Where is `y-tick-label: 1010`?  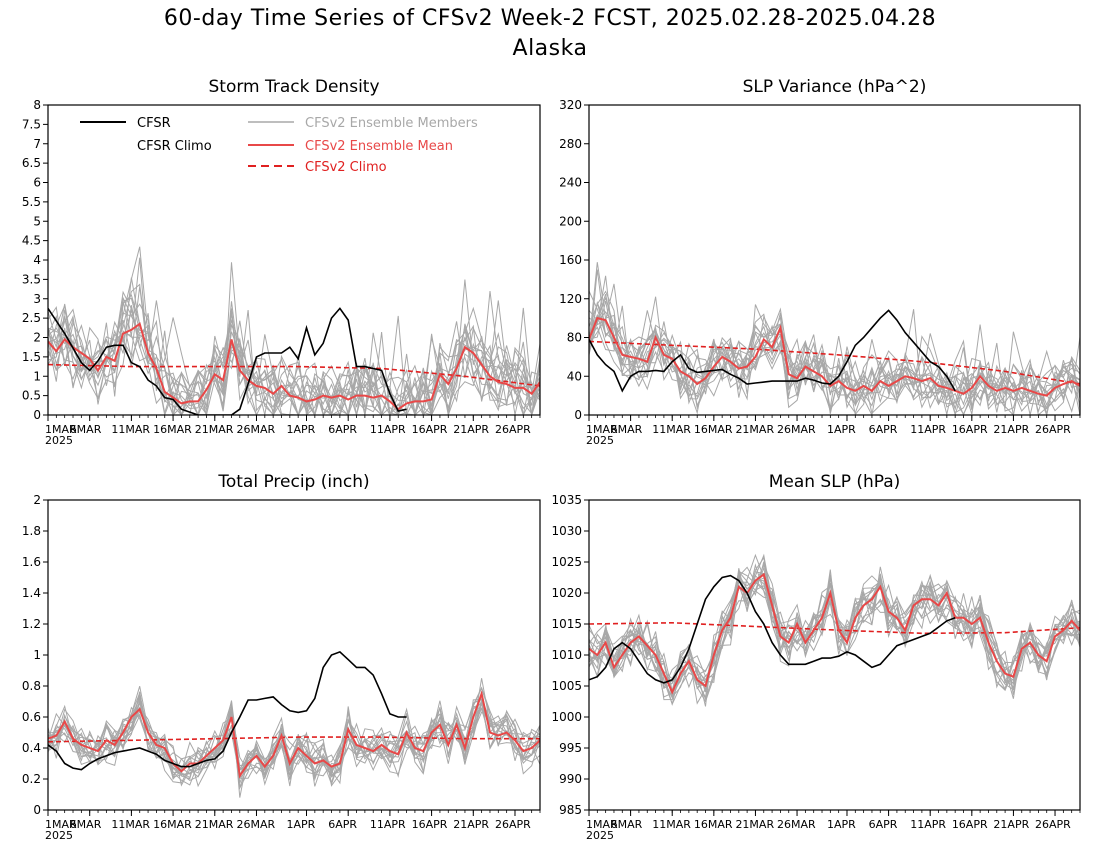
y-tick-label: 1010 is located at coordinates (566, 655).